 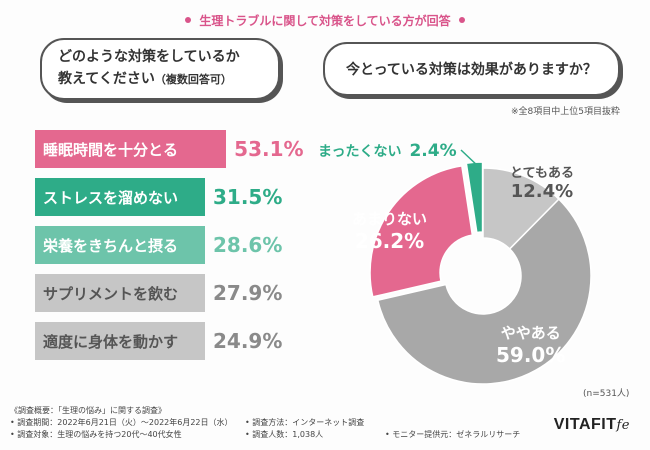 I want to click on donut-label: まったくない 2.4%, so click(x=387, y=151).